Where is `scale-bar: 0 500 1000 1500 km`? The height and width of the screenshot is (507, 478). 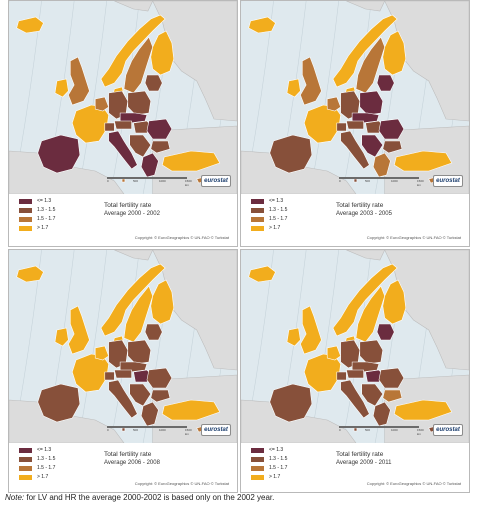 scale-bar: 0 500 1000 1500 km is located at coordinates (149, 431).